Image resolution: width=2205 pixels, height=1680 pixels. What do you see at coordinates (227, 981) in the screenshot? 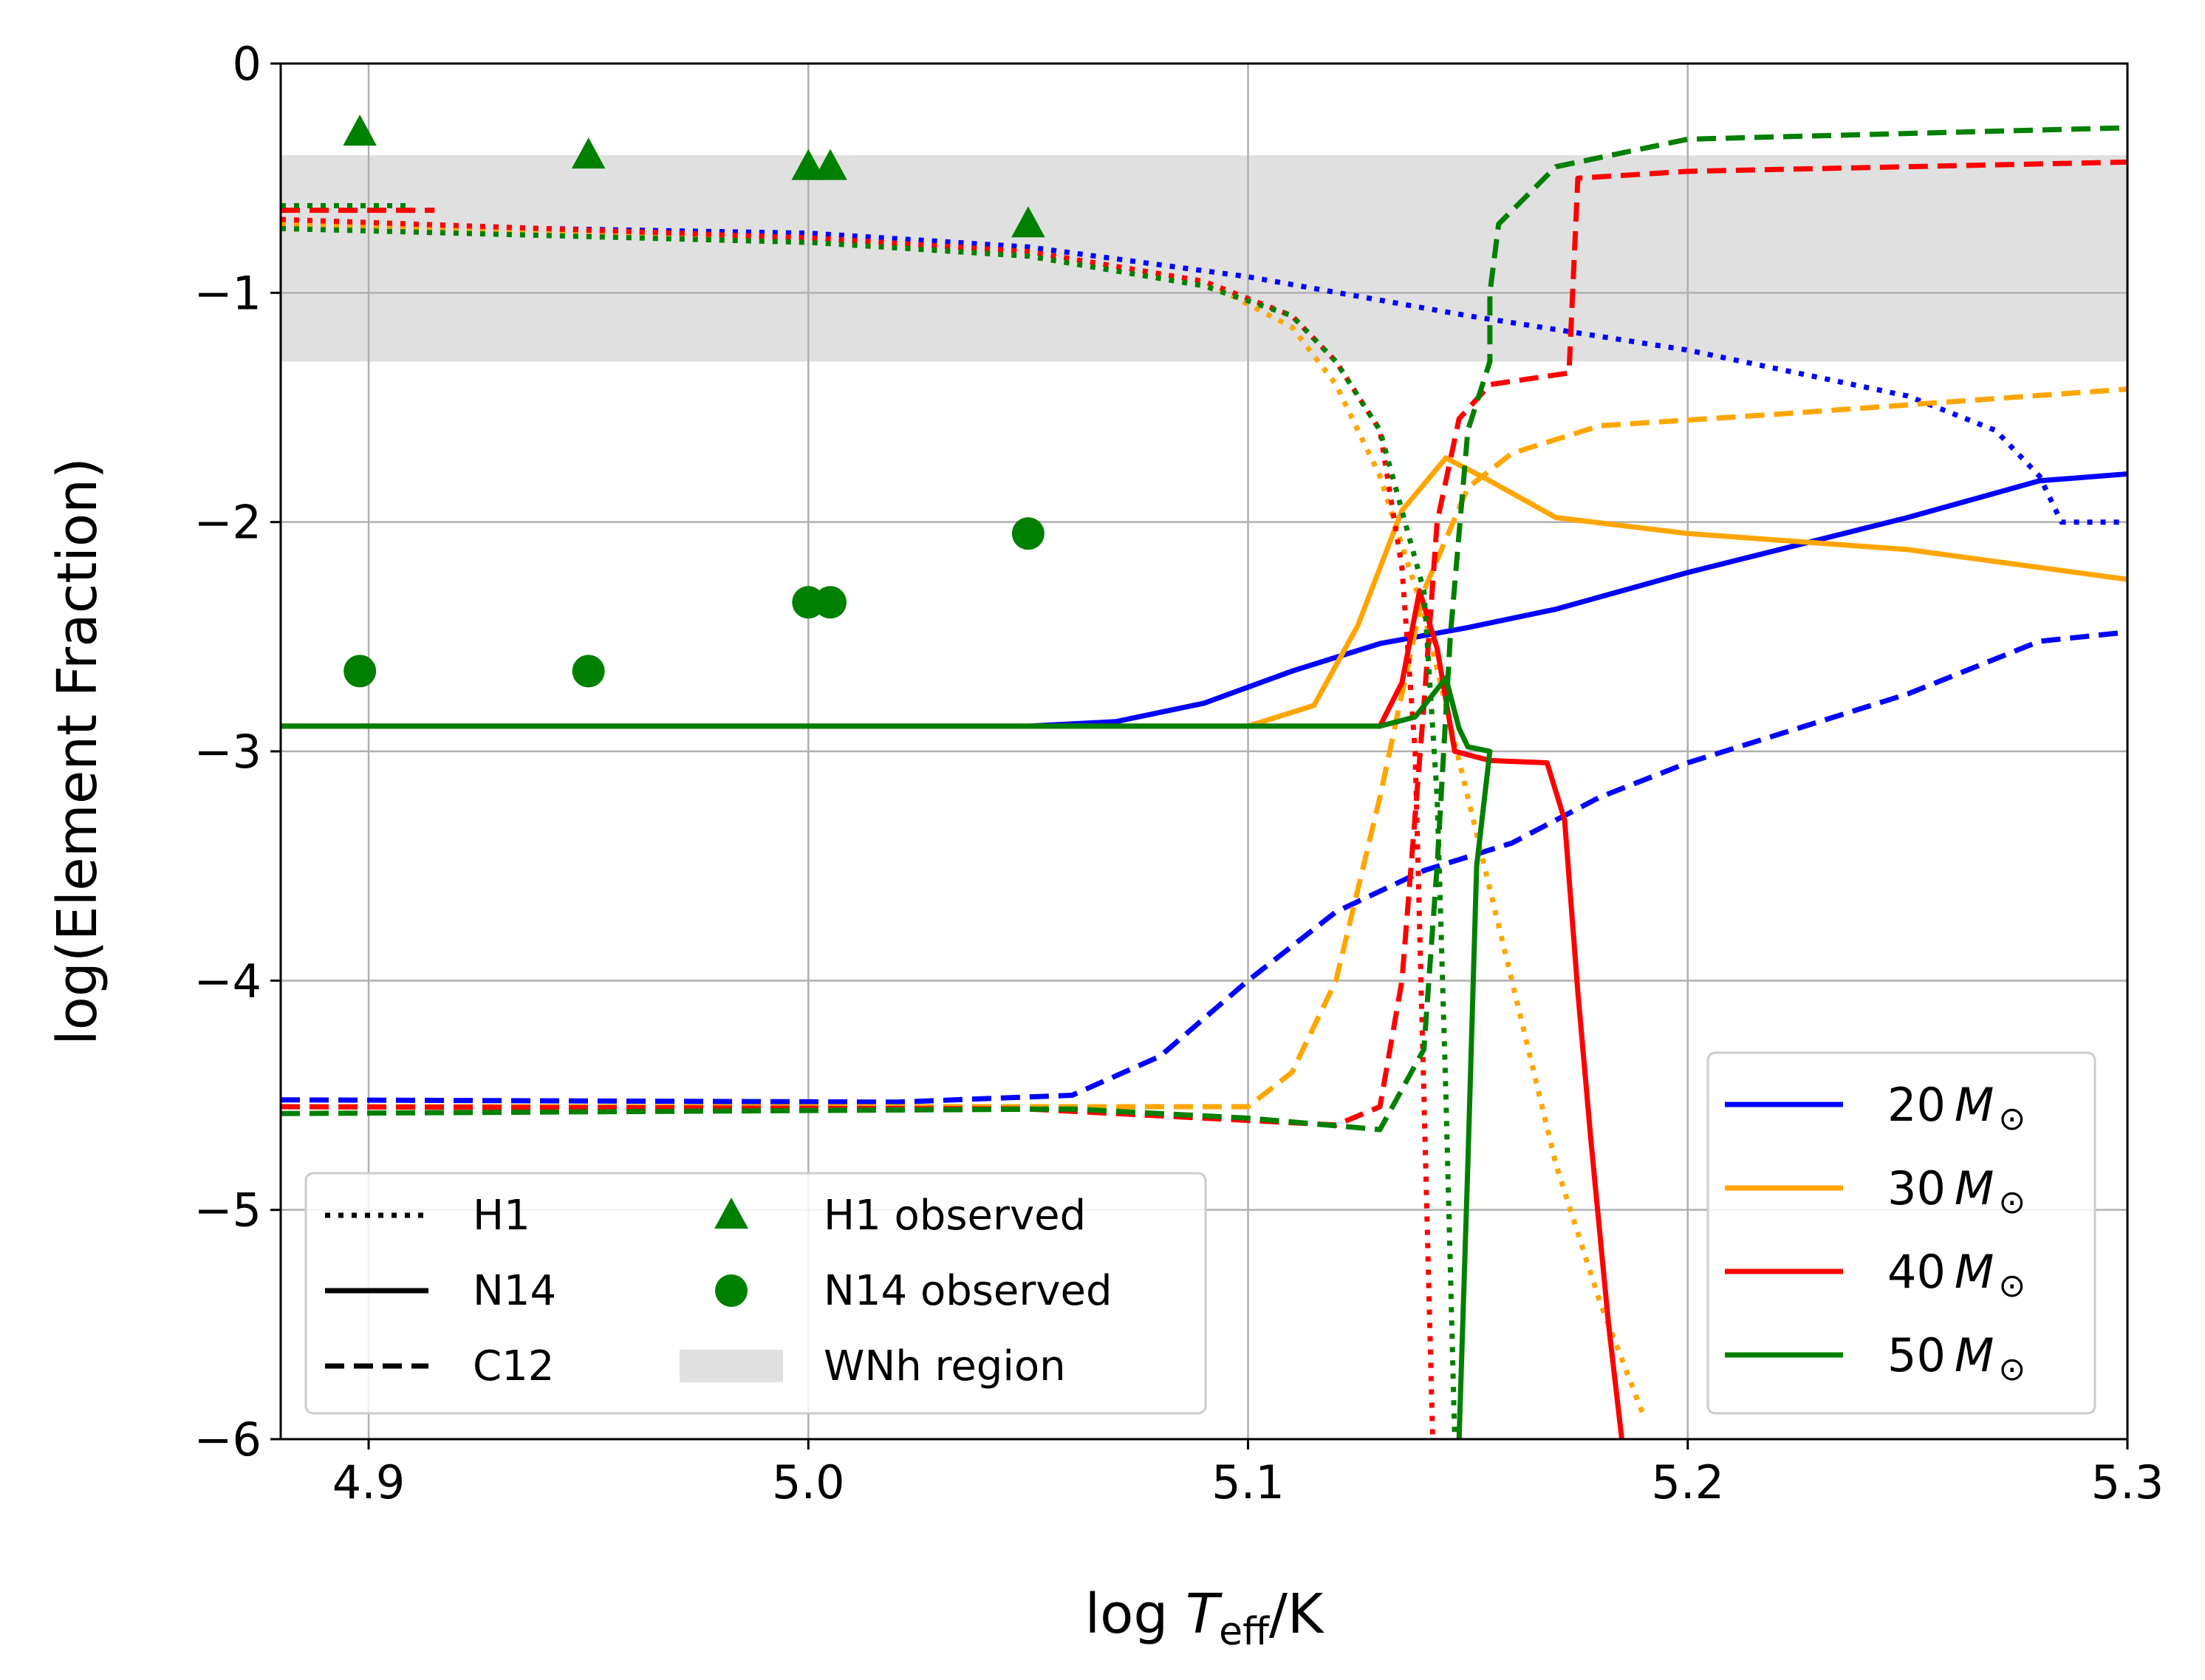
I see `y-tick-label: −4` at bounding box center [227, 981].